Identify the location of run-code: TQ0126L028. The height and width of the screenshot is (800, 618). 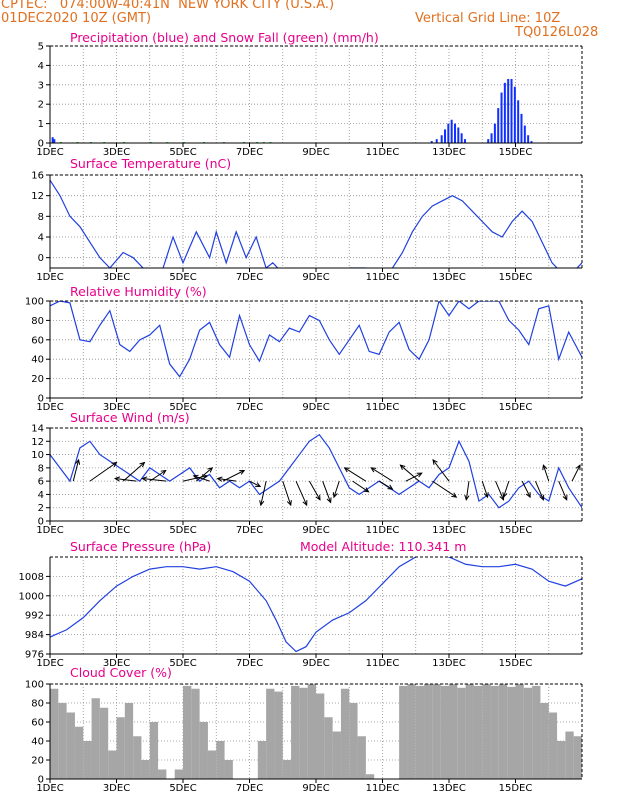
(557, 32).